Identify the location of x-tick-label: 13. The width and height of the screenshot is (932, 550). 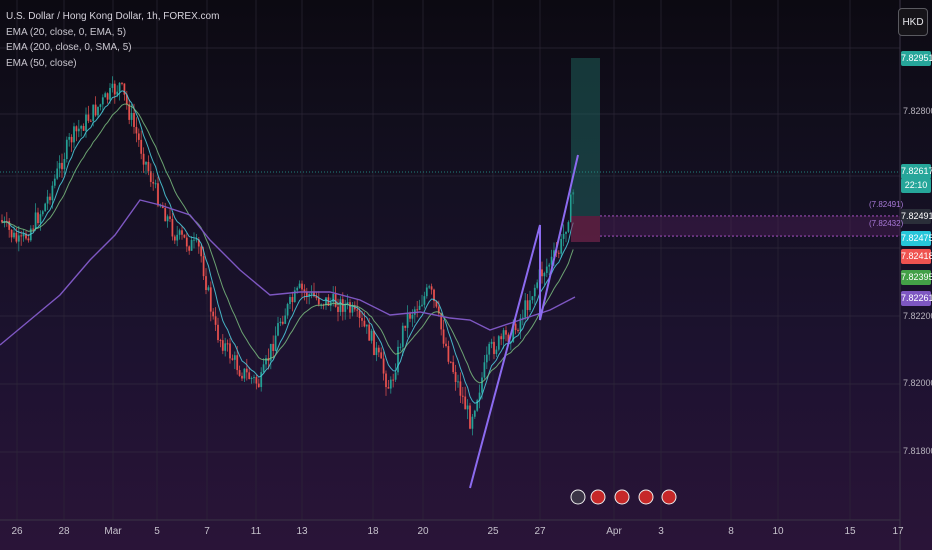
(302, 531).